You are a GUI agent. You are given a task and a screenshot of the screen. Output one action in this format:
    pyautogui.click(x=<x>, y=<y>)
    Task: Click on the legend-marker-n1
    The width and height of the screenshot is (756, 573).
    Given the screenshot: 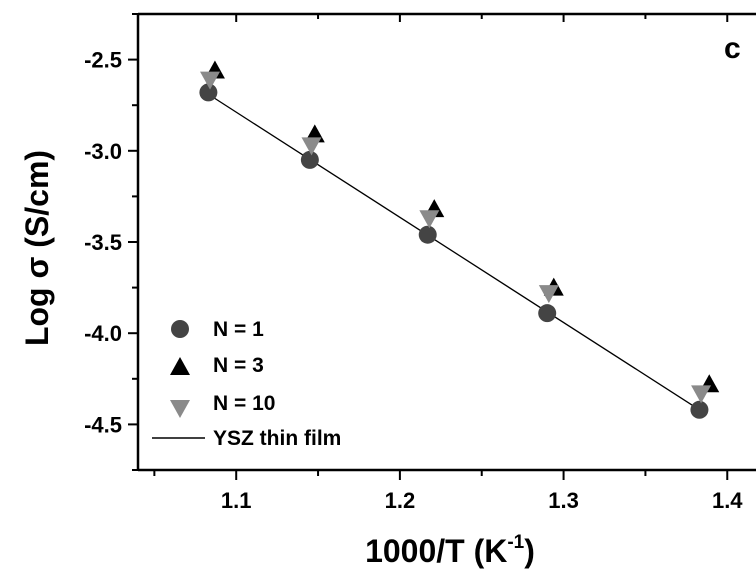 What is the action you would take?
    pyautogui.click(x=180, y=329)
    